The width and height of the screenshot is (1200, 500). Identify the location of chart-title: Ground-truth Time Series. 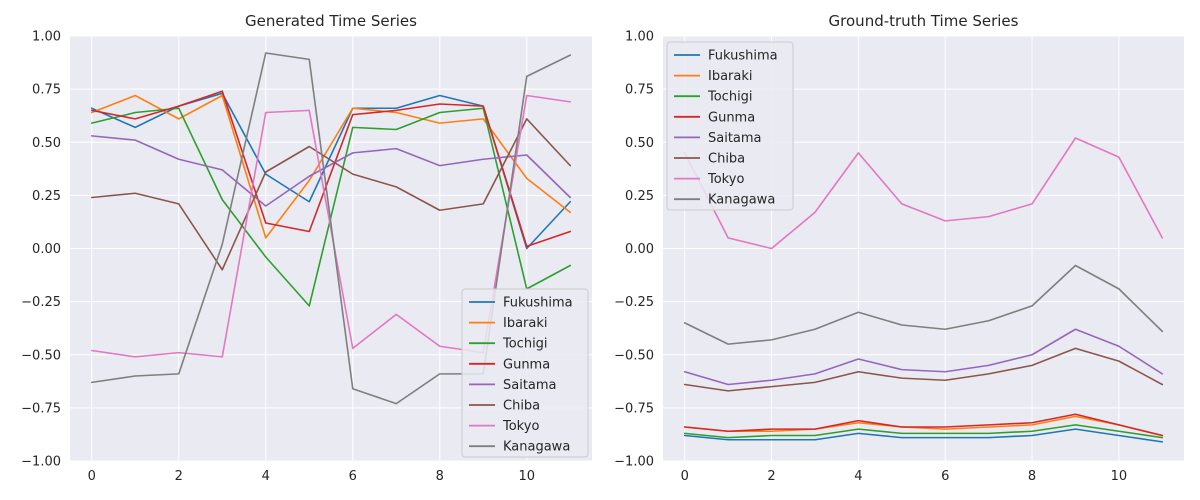
(924, 21).